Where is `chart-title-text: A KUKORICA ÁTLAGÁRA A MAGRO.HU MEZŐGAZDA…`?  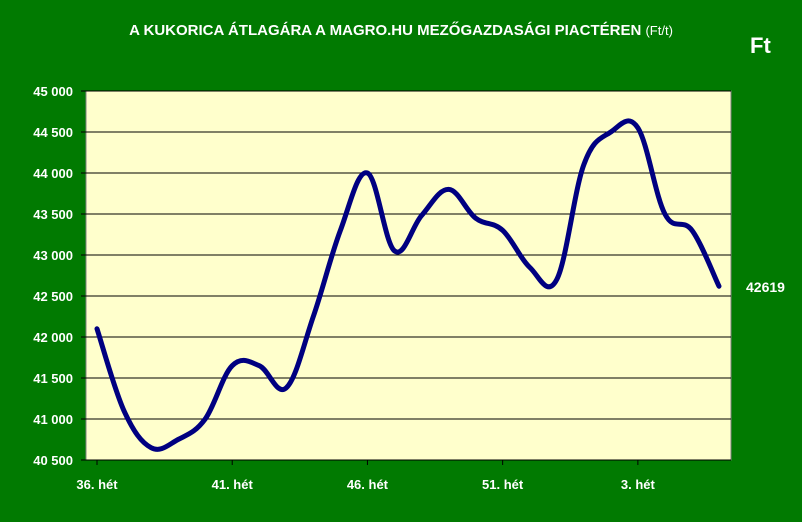 chart-title-text: A KUKORICA ÁTLAGÁRA A MAGRO.HU MEZŐGAZDA… is located at coordinates (385, 30).